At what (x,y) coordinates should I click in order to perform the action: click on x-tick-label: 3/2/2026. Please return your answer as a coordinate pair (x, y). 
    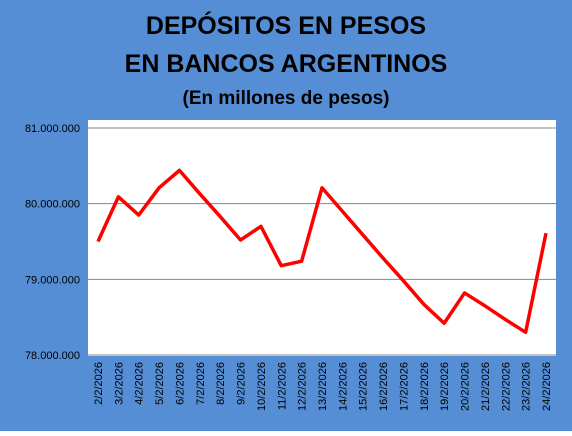
    Looking at the image, I should click on (119, 383).